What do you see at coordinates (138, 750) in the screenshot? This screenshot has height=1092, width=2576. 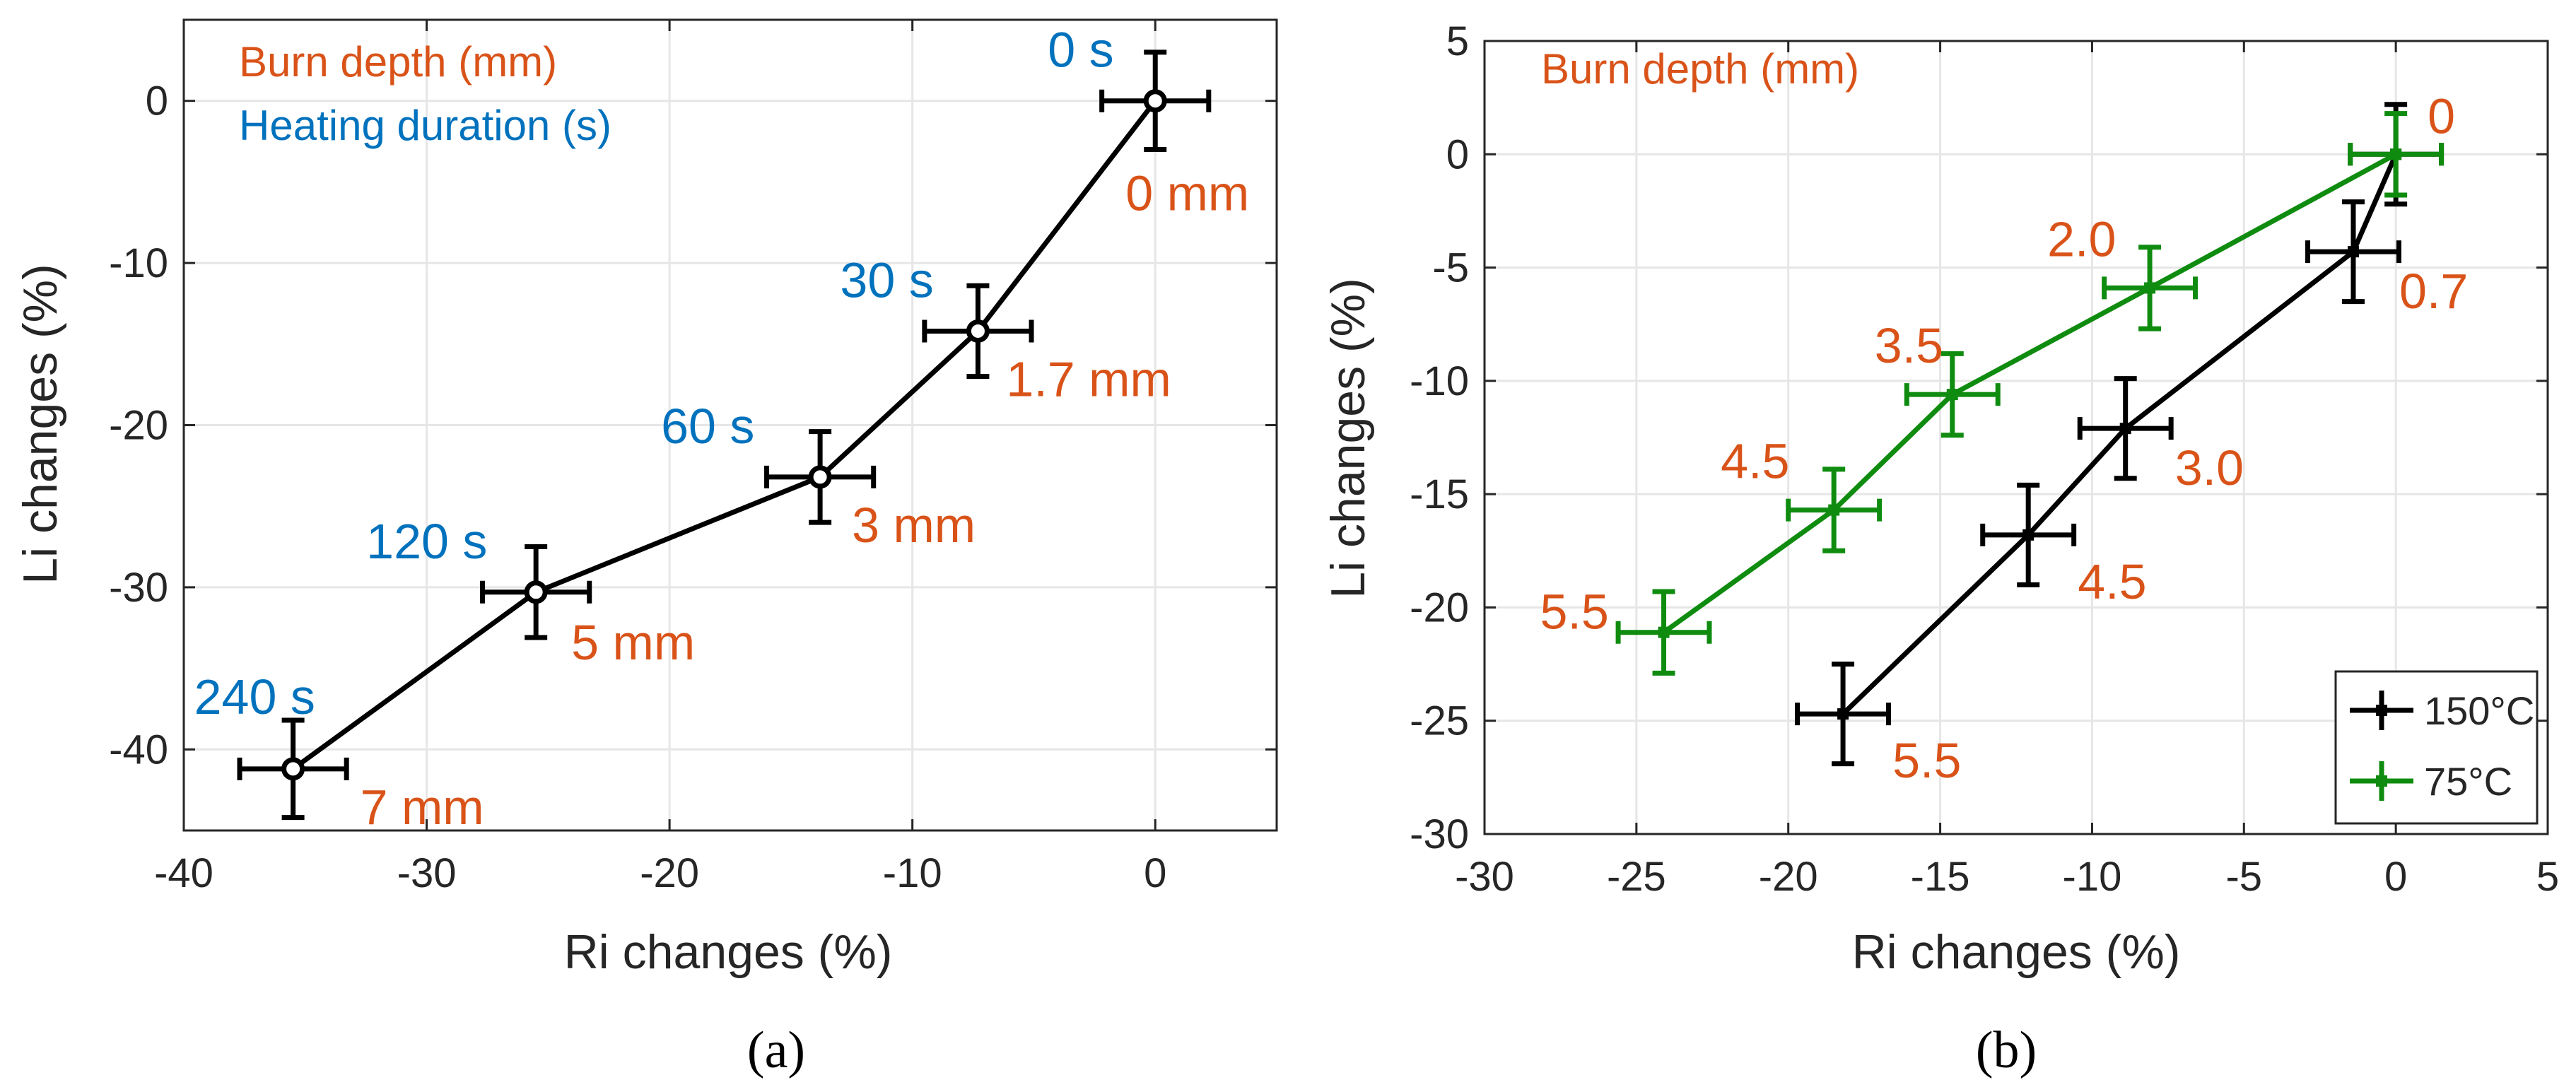 I see `y-tick-label: -40` at bounding box center [138, 750].